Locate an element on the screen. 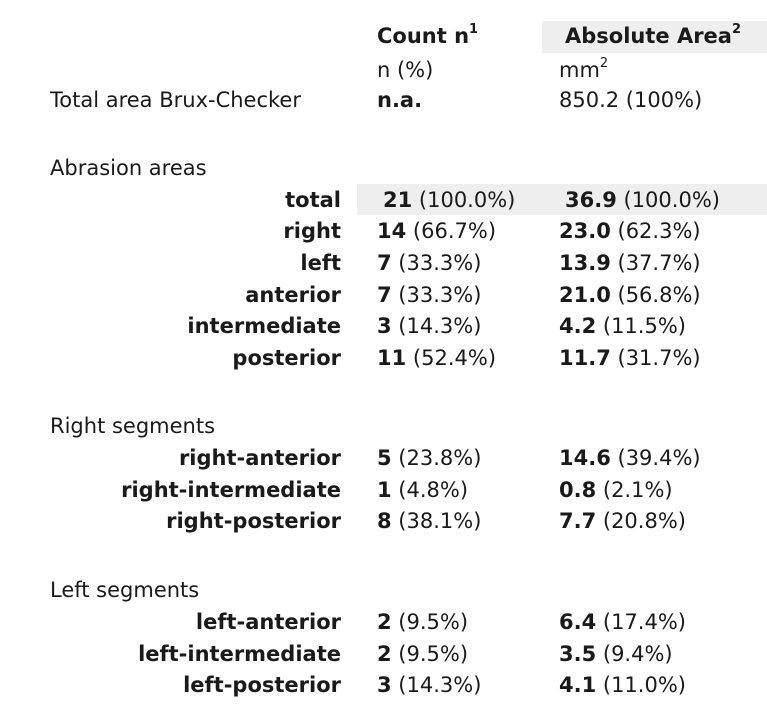  area-cell: 36.9 (100.0%) is located at coordinates (642, 200).